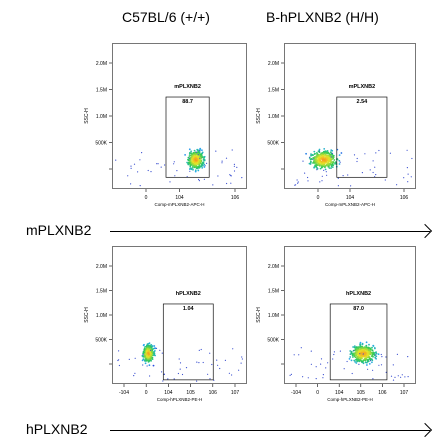 The width and height of the screenshot is (443, 446). I want to click on x-axis-label: Comp-hPLXNB2-PE-H, so click(180, 399).